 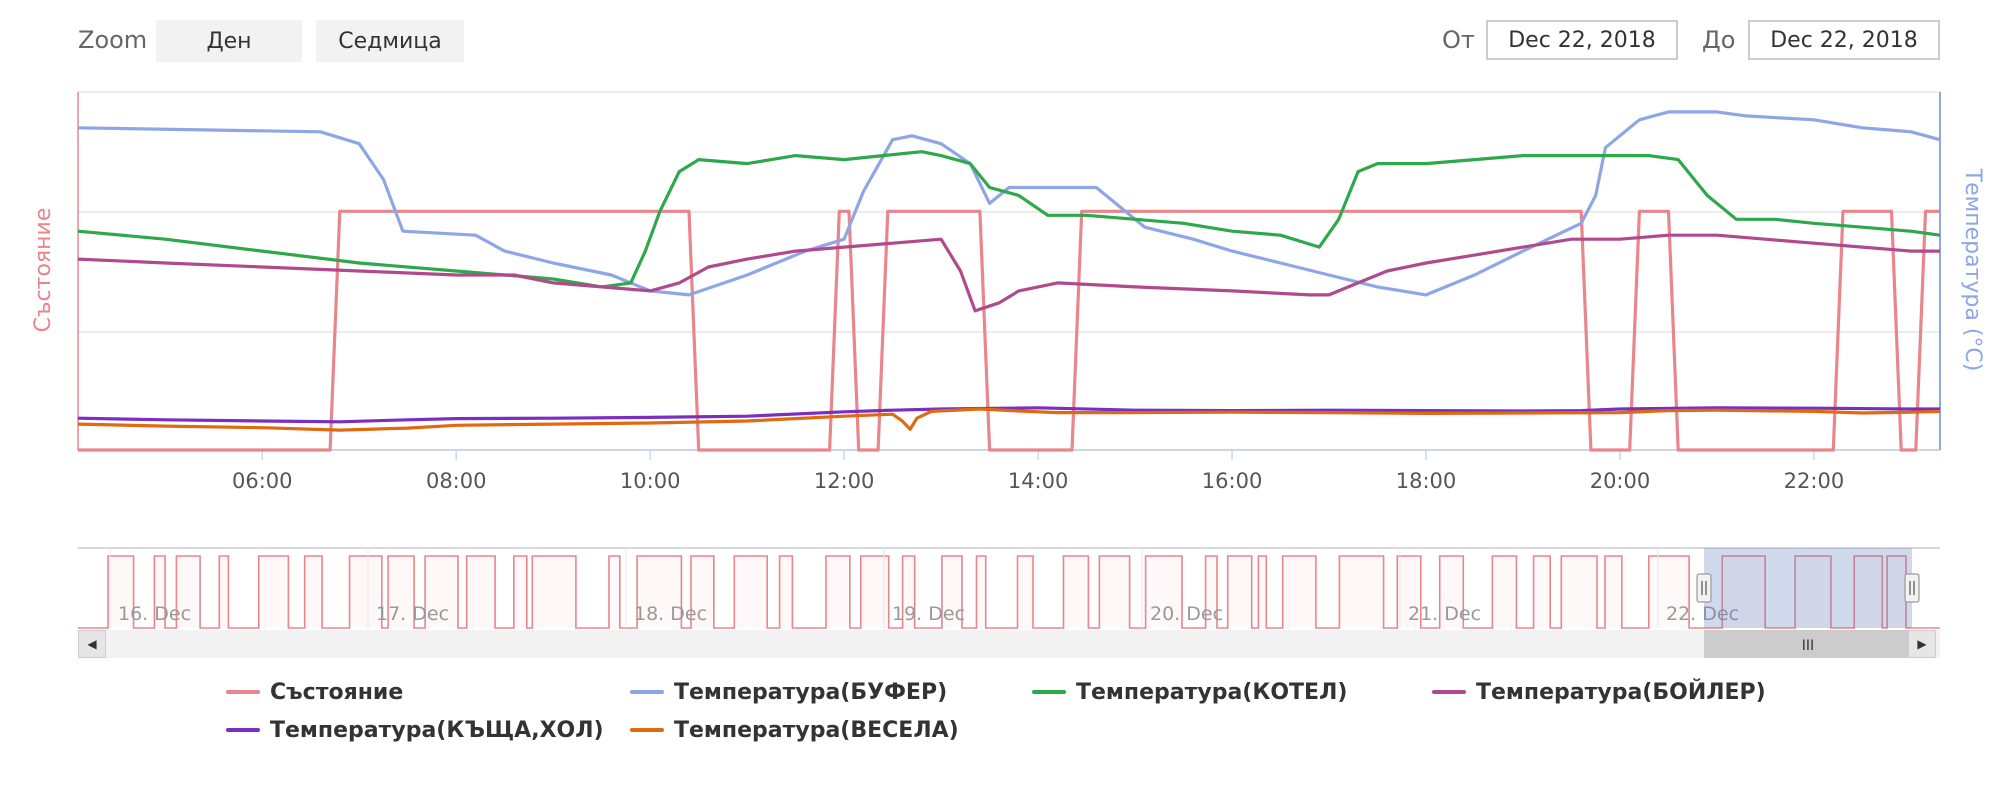 What do you see at coordinates (1912, 588) in the screenshot?
I see `navigator-handle-right` at bounding box center [1912, 588].